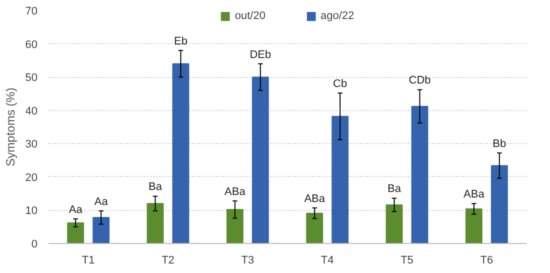  What do you see at coordinates (34, 244) in the screenshot?
I see `y-tick-label: 0` at bounding box center [34, 244].